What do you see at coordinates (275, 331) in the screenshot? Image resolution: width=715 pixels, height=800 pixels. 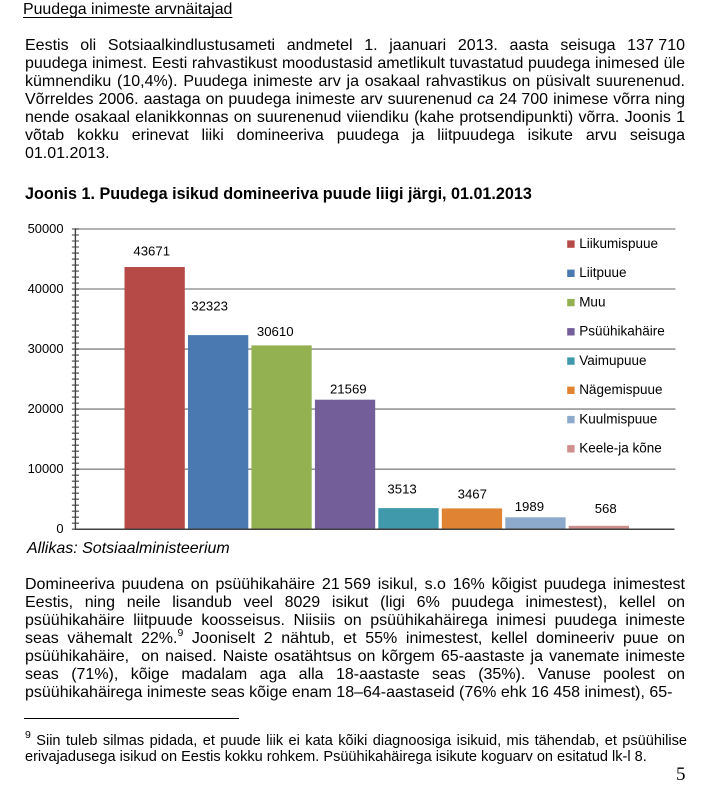 I see `svg-text: 30610` at bounding box center [275, 331].